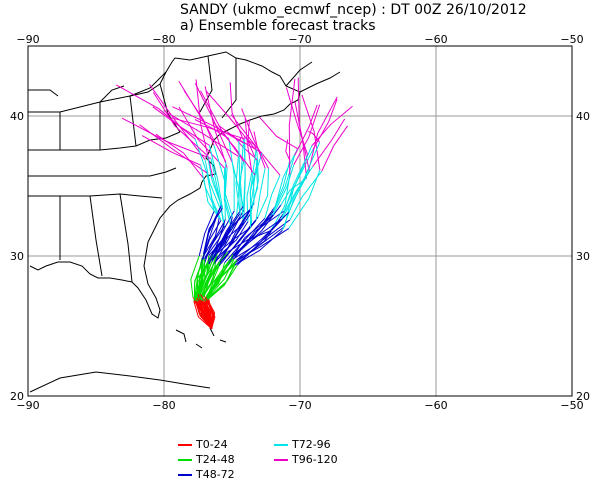 The image size is (600, 500). What do you see at coordinates (206, 474) in the screenshot?
I see `legend-item: T48-72` at bounding box center [206, 474].